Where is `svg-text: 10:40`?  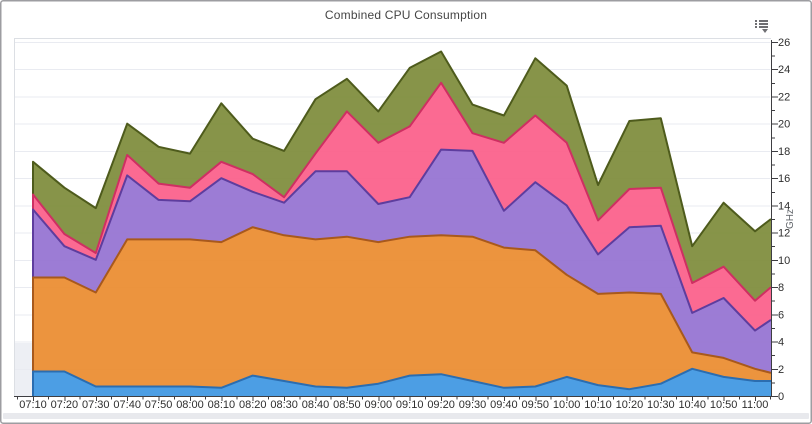 svg-text: 10:40 is located at coordinates (692, 405).